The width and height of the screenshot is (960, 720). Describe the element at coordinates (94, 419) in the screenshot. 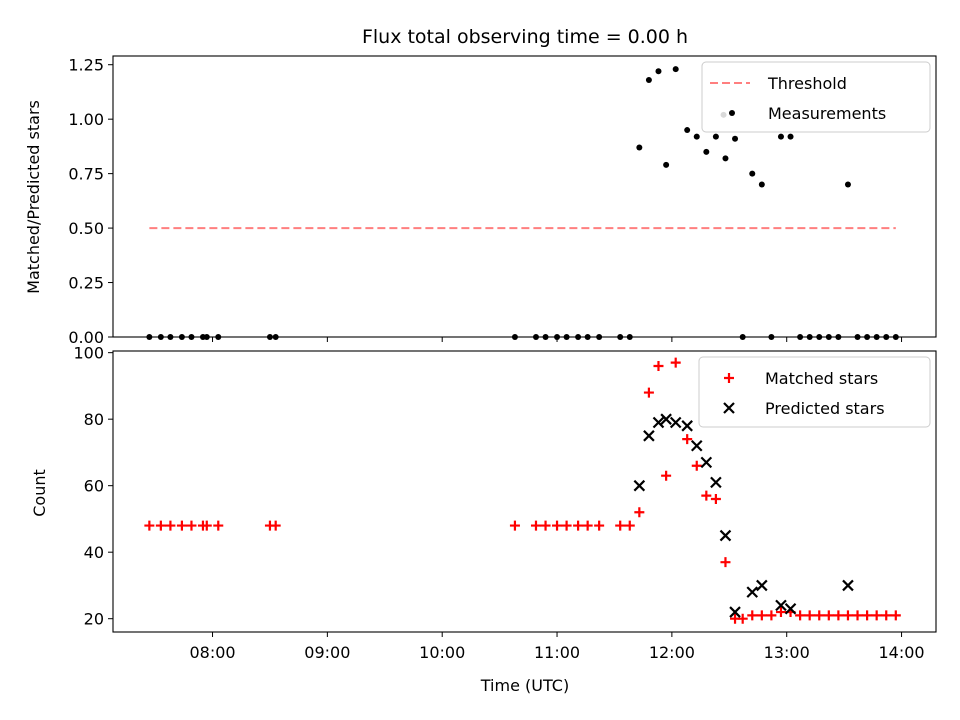

I see `y-tick-label: 80` at that location.